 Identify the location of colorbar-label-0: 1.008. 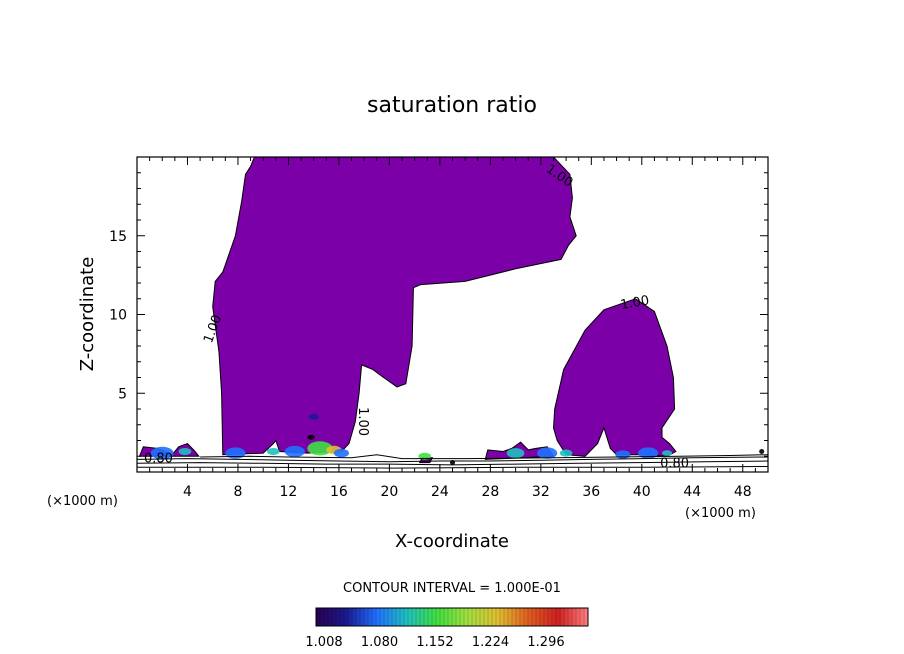
(323, 642).